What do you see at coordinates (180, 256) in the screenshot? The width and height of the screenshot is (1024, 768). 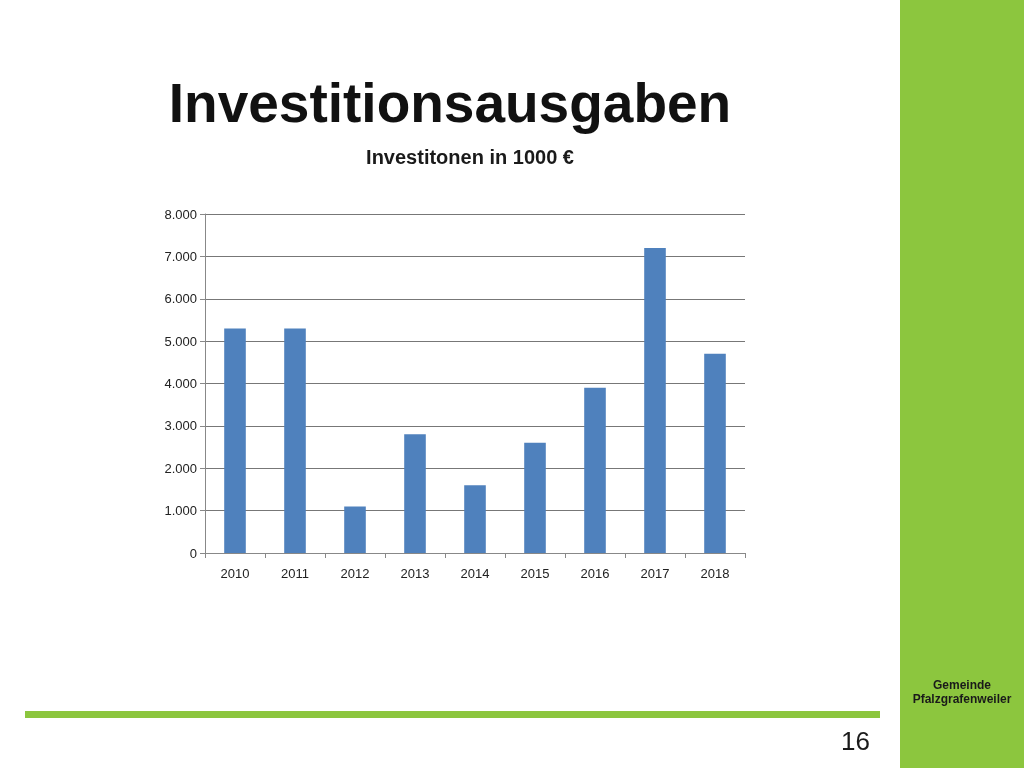 I see `y-tick-label: 7.000` at bounding box center [180, 256].